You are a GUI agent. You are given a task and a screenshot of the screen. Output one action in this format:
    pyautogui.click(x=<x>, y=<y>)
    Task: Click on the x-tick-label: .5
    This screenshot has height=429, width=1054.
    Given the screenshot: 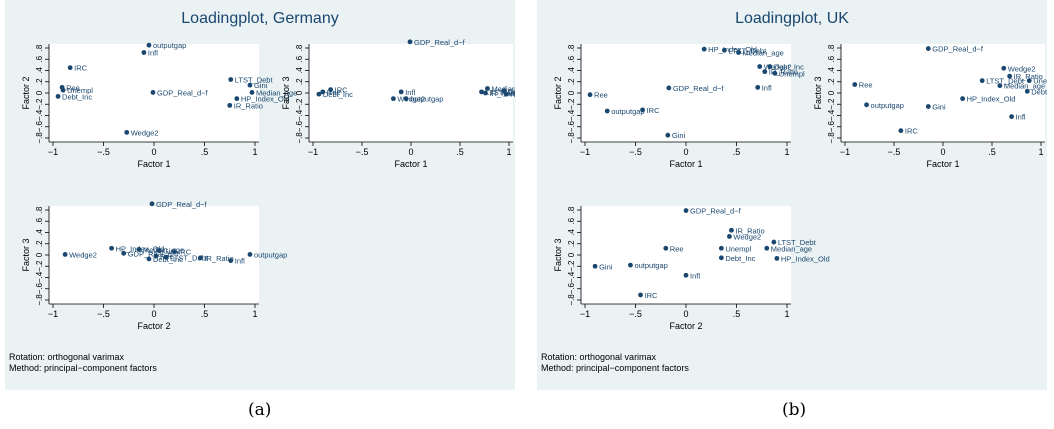 What is the action you would take?
    pyautogui.click(x=460, y=152)
    